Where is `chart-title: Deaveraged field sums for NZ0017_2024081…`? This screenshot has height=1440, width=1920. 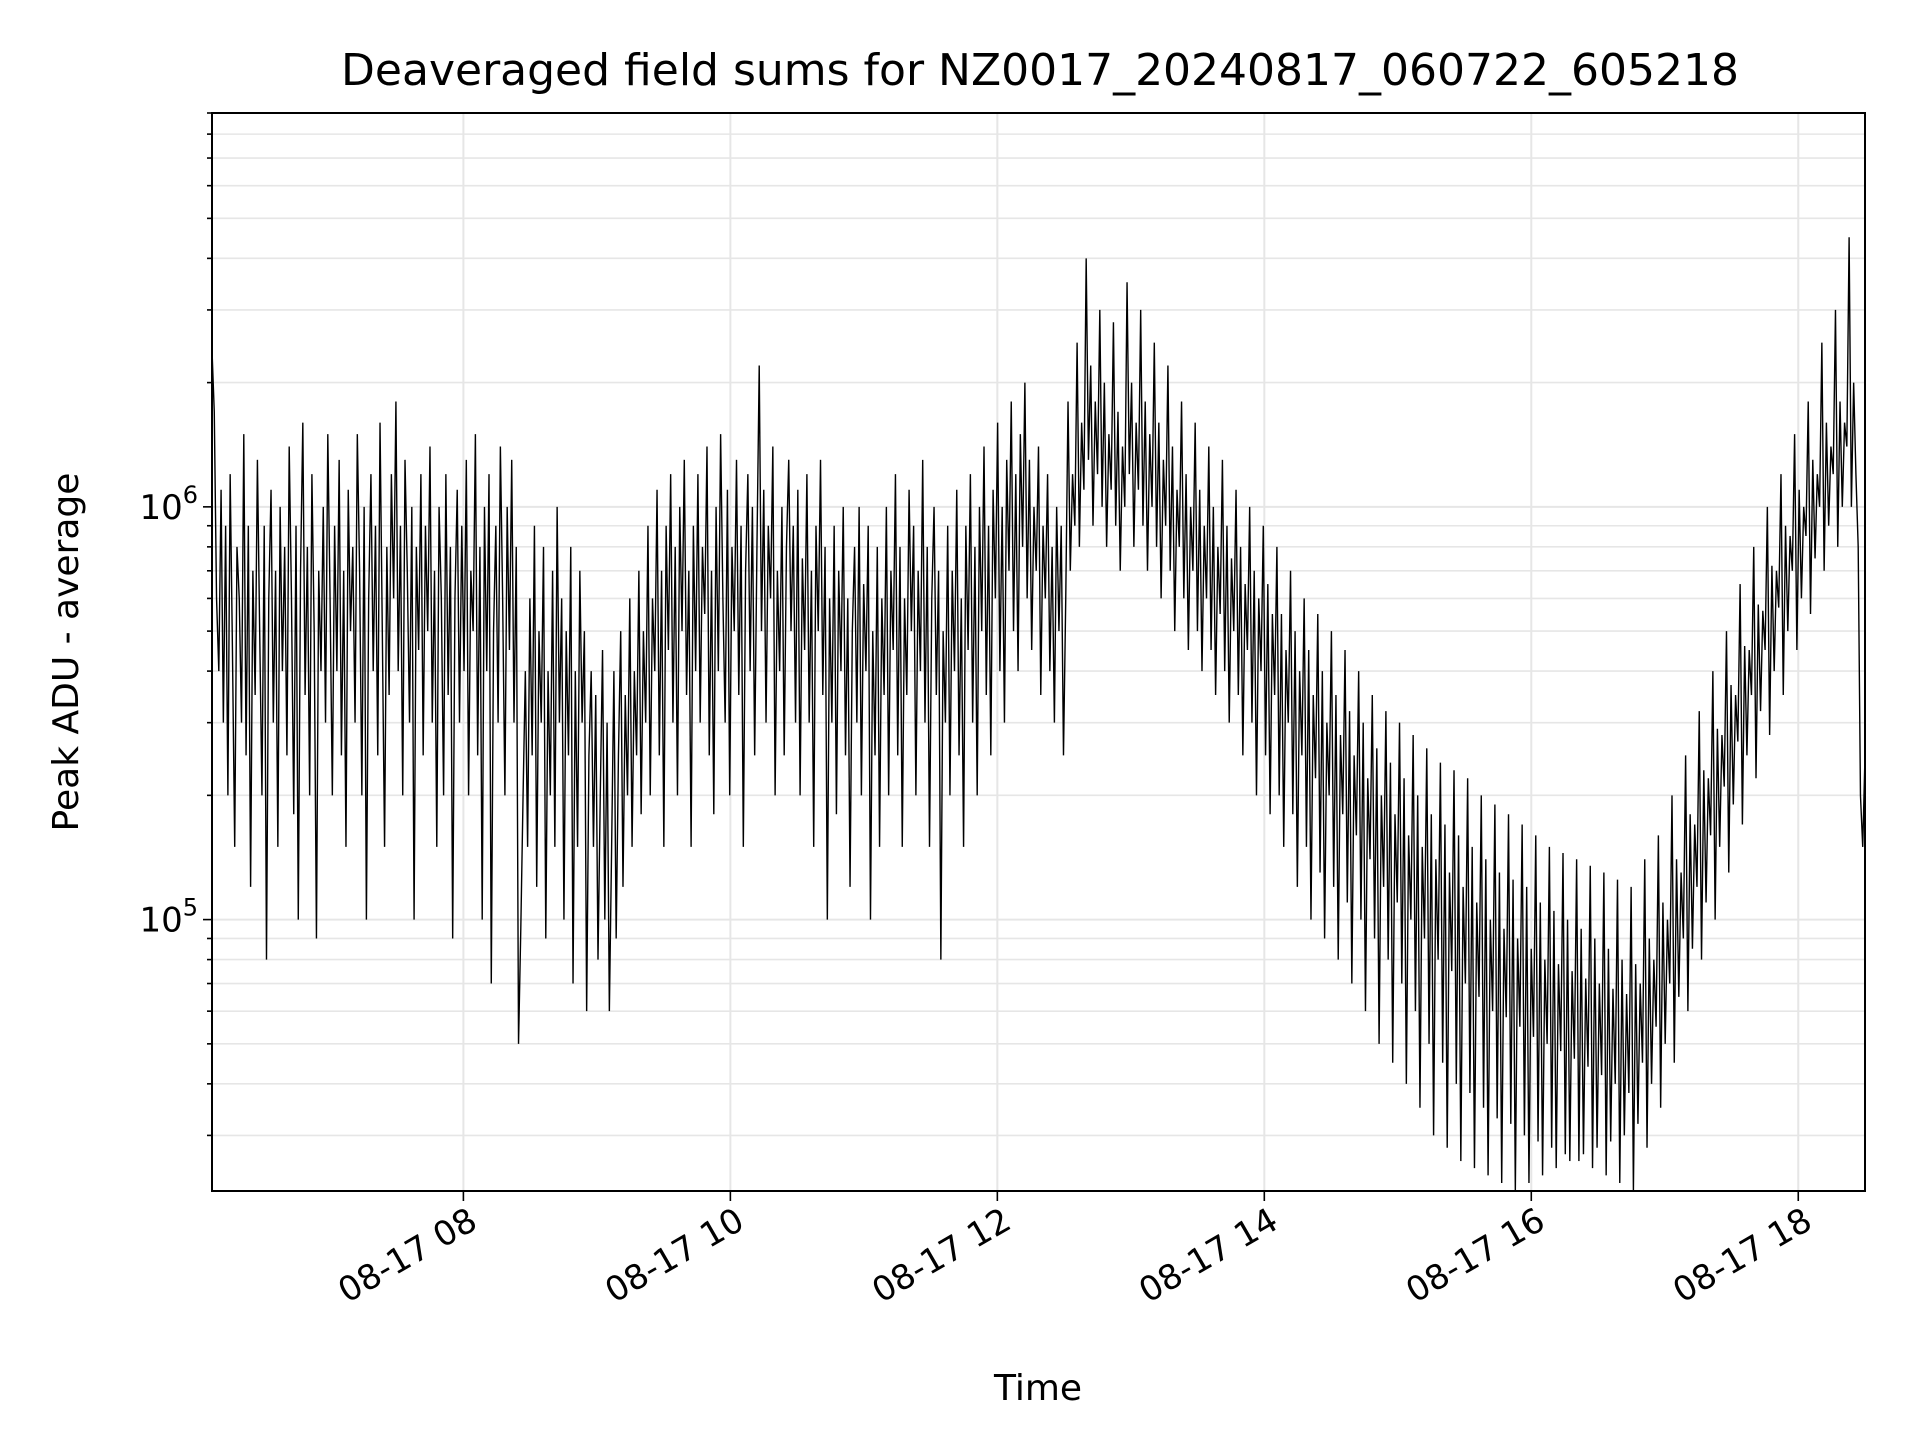 chart-title: Deaveraged field sums for NZ0017_2024081… is located at coordinates (1040, 70).